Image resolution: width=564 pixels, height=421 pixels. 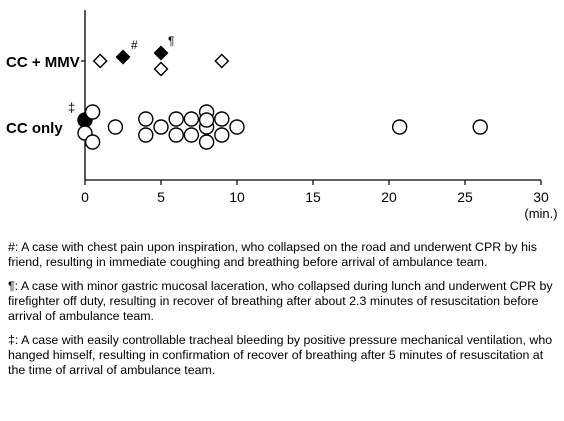 What do you see at coordinates (71, 107) in the screenshot?
I see `annotation-label: ‡` at bounding box center [71, 107].